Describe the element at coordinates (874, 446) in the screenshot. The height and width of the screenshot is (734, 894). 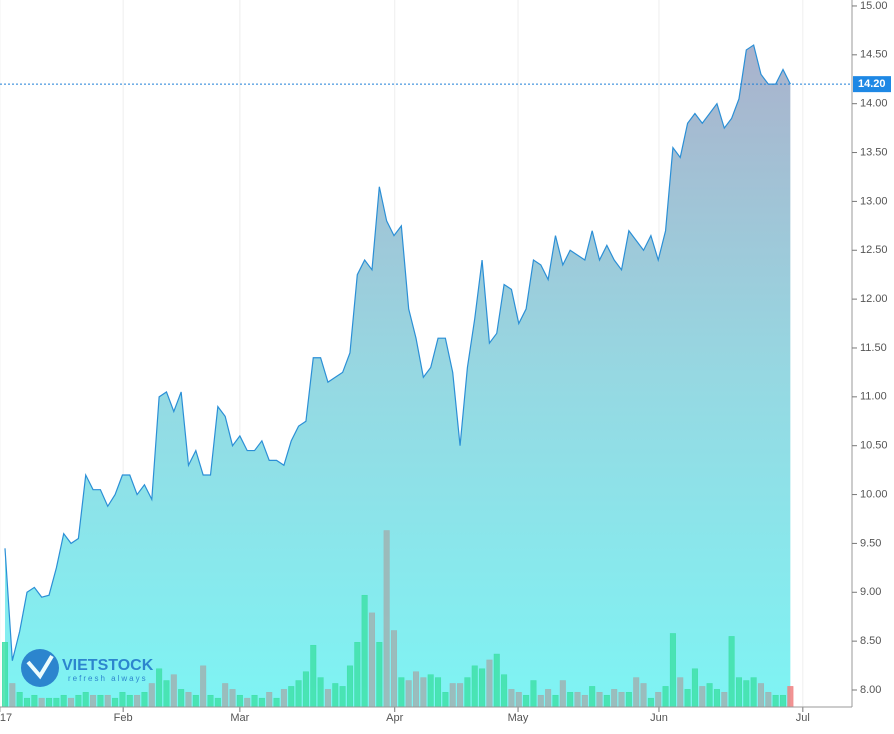
I see `y-tick-label: 10.50` at that location.